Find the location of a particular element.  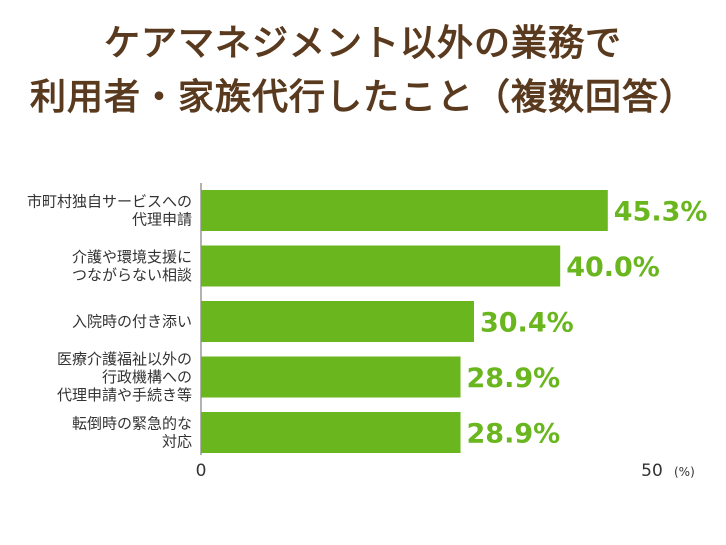

category-label-0-line-0: 市町村独自サービスへの is located at coordinates (109, 202).